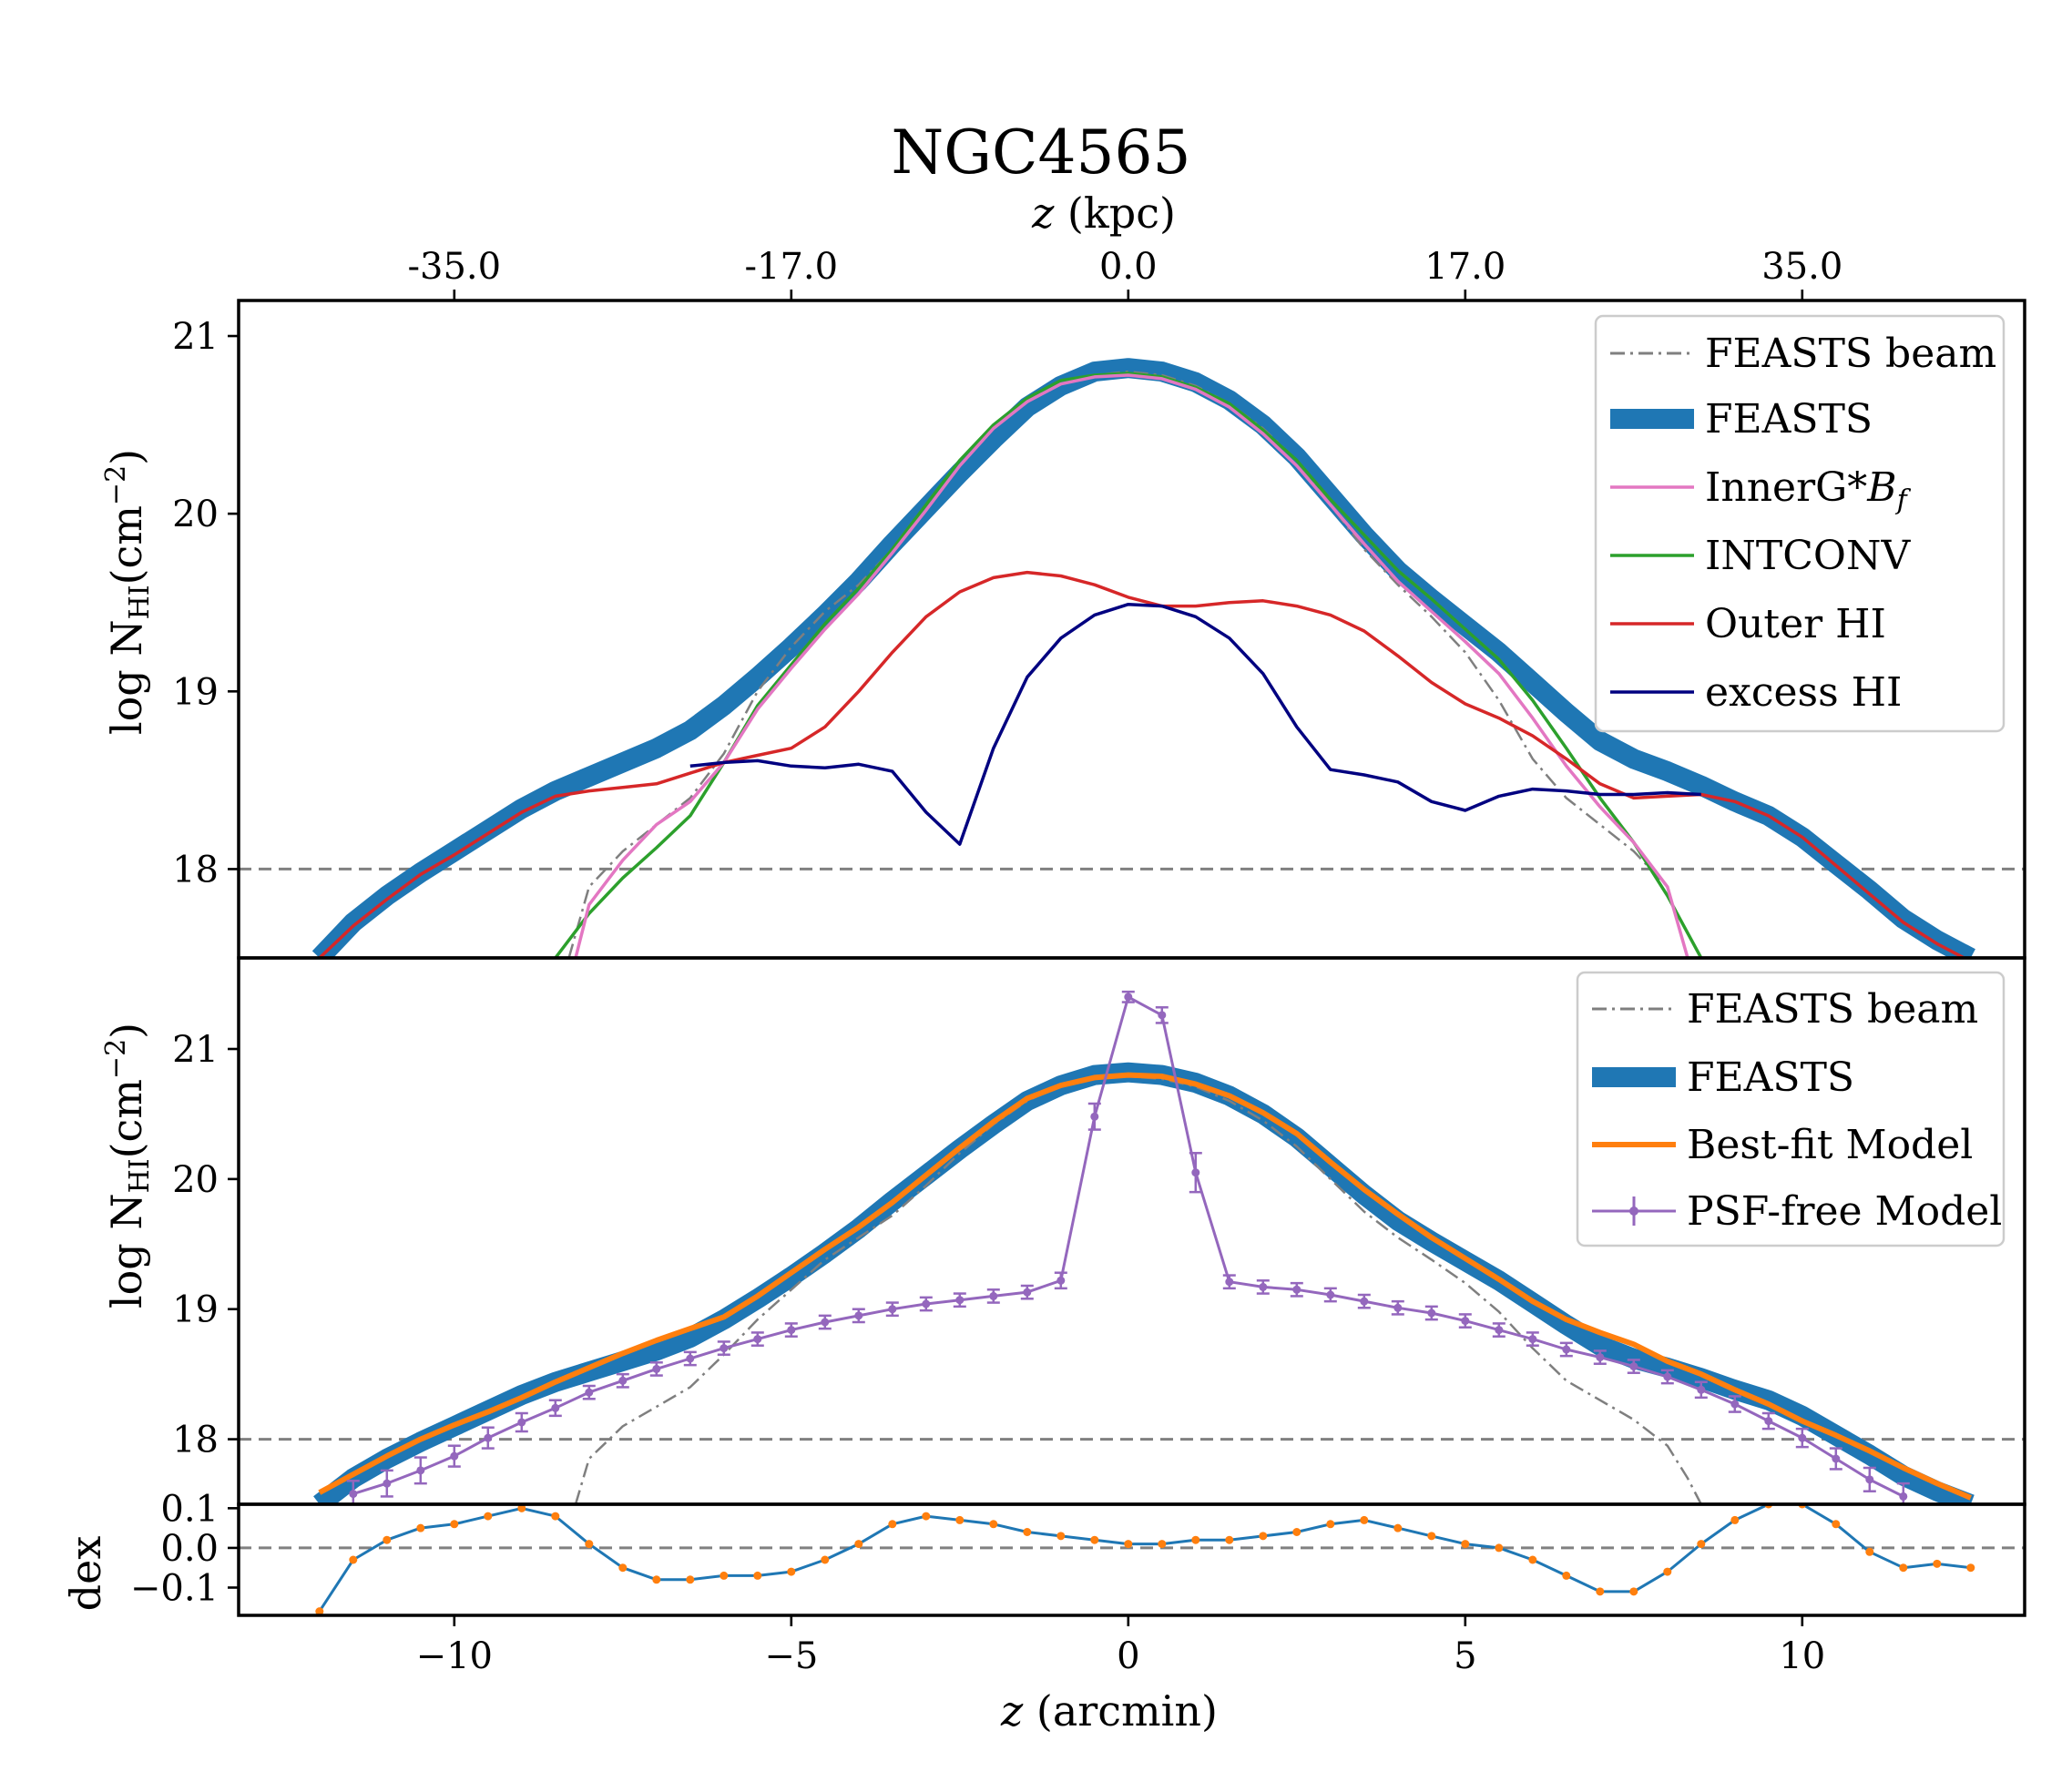  I want to click on bottom-xtick-label: 5, so click(1465, 1656).